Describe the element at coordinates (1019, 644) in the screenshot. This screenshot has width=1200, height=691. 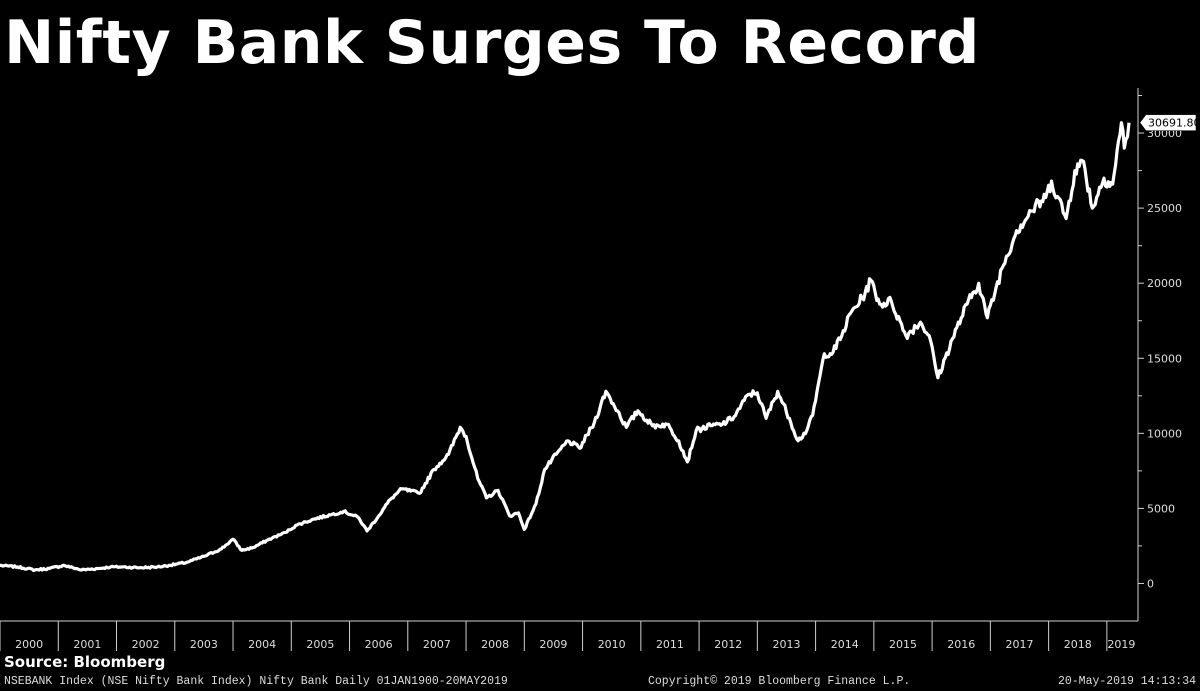
I see `x-tick-label: 2017` at that location.